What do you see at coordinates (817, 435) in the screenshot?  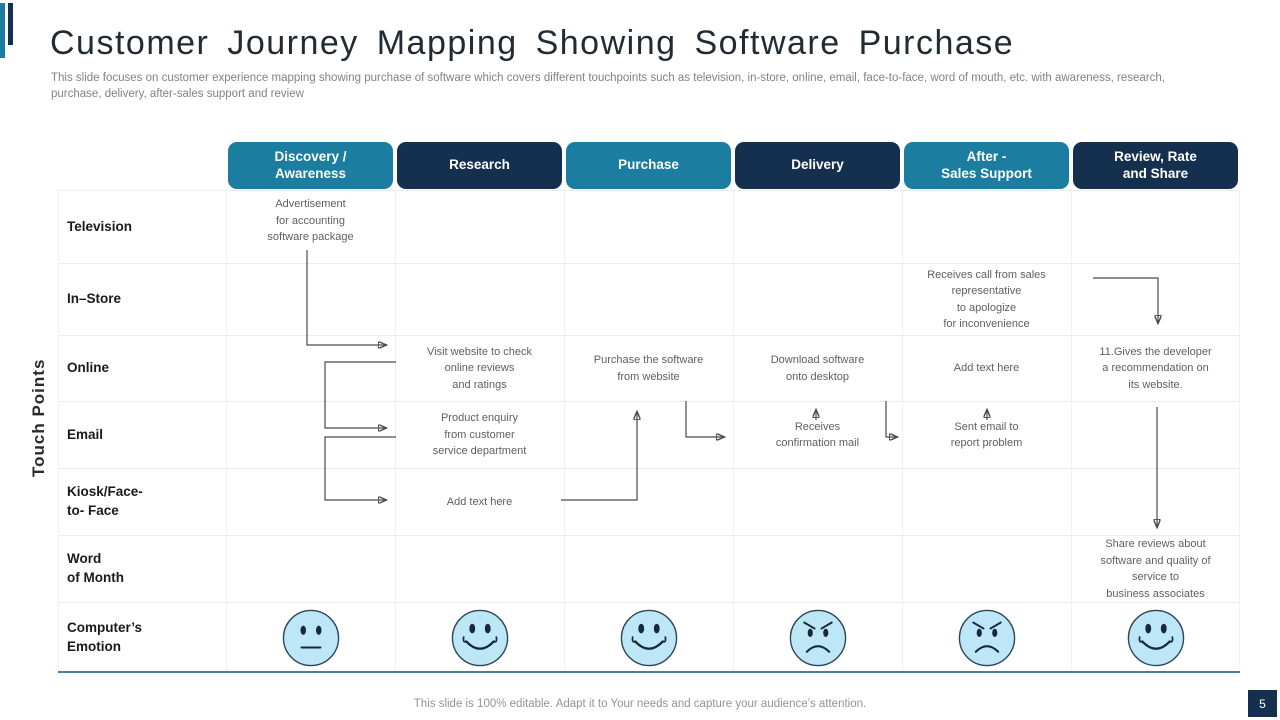 I see `cell-email-delivery: Receives confirmation mail` at bounding box center [817, 435].